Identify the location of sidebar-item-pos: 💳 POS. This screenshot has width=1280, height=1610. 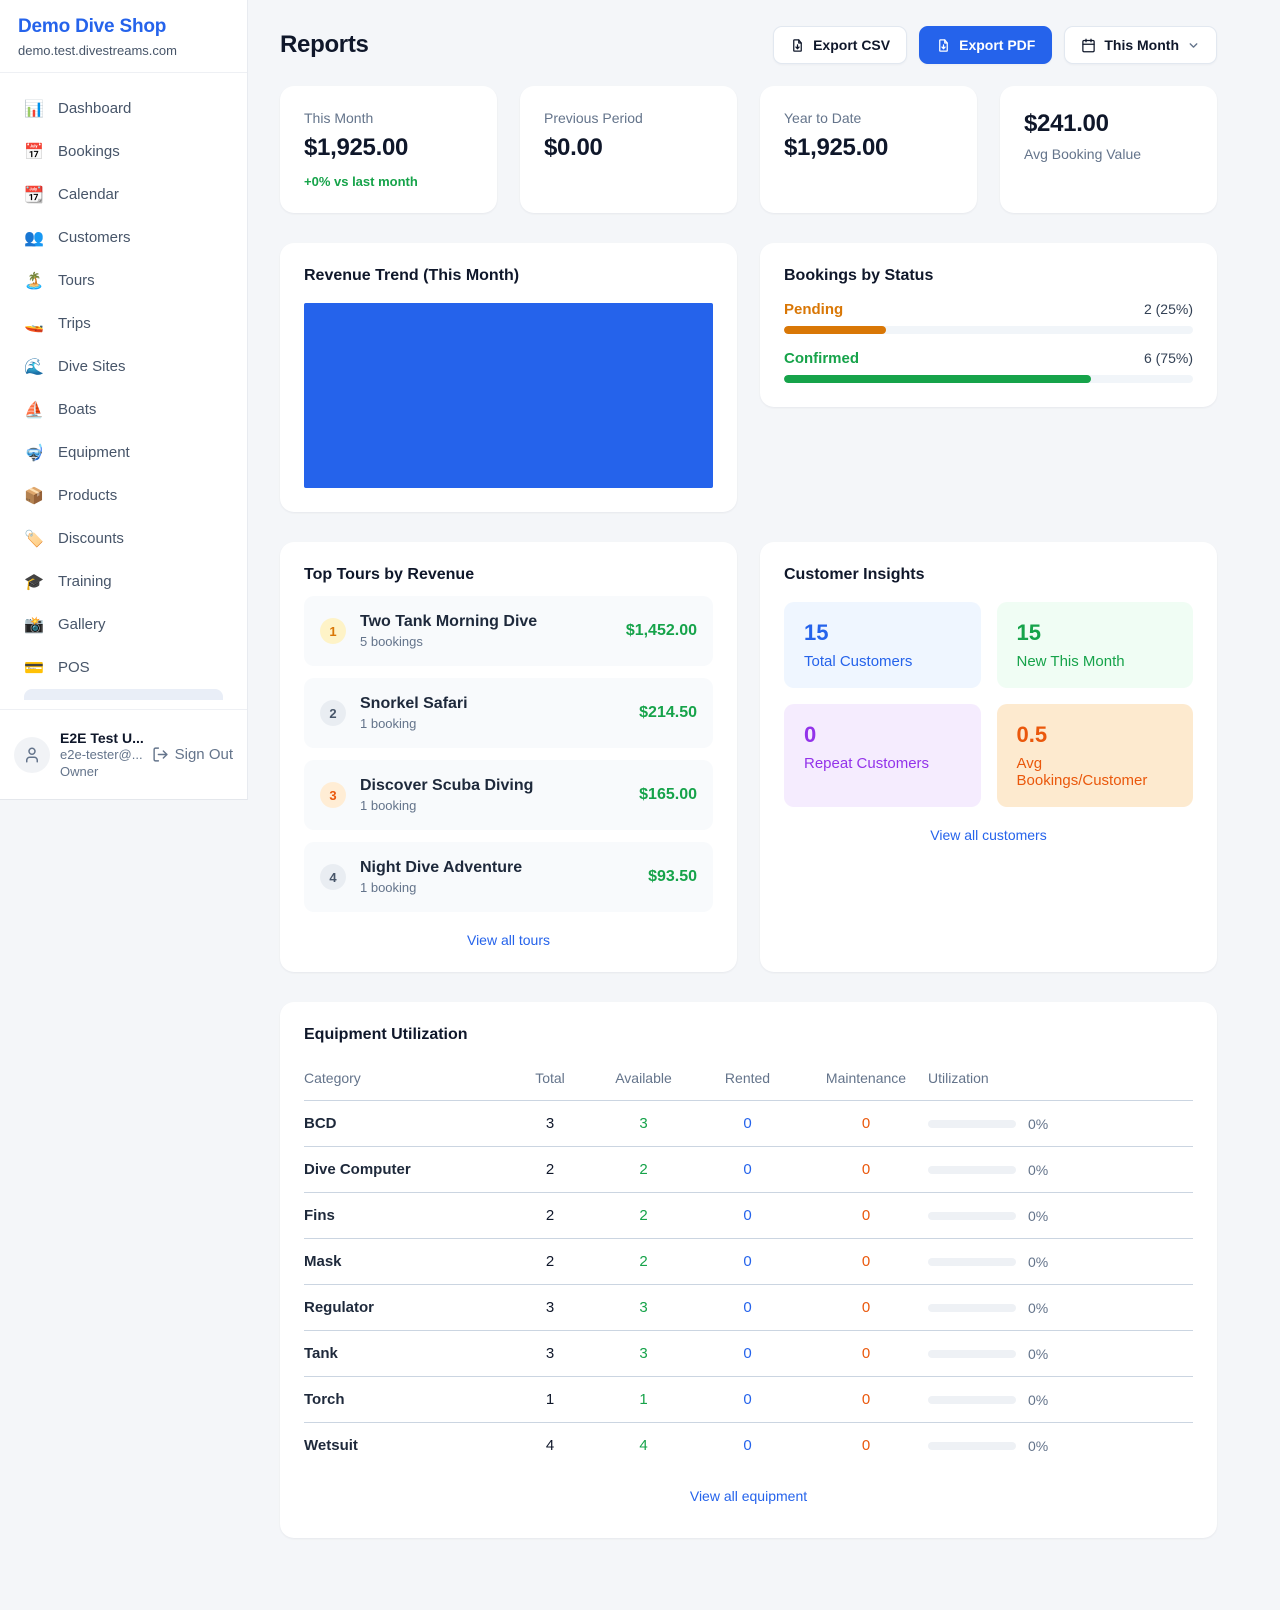
(123, 667).